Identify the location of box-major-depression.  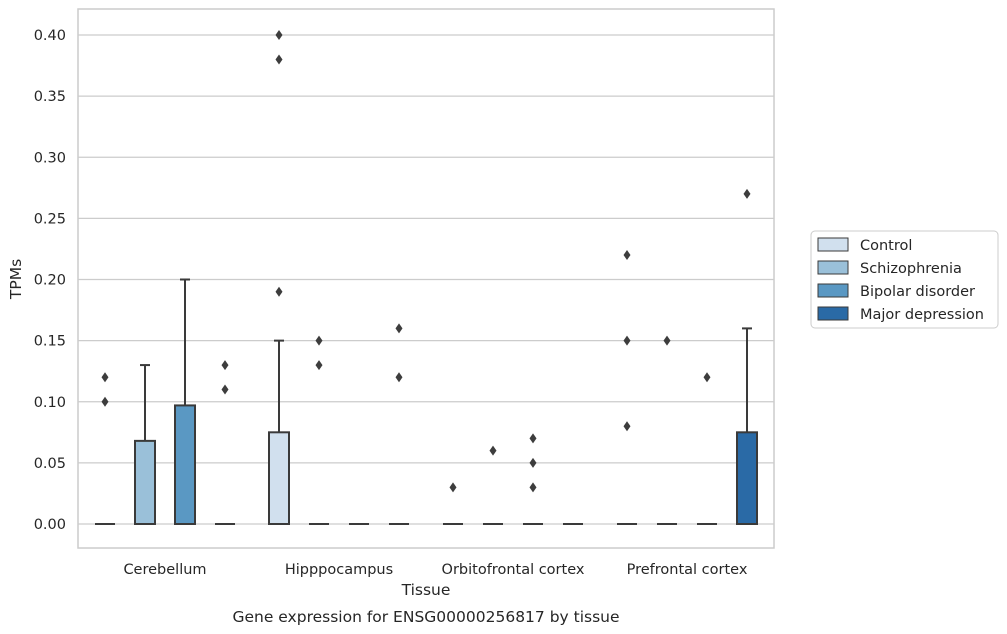
(747, 426).